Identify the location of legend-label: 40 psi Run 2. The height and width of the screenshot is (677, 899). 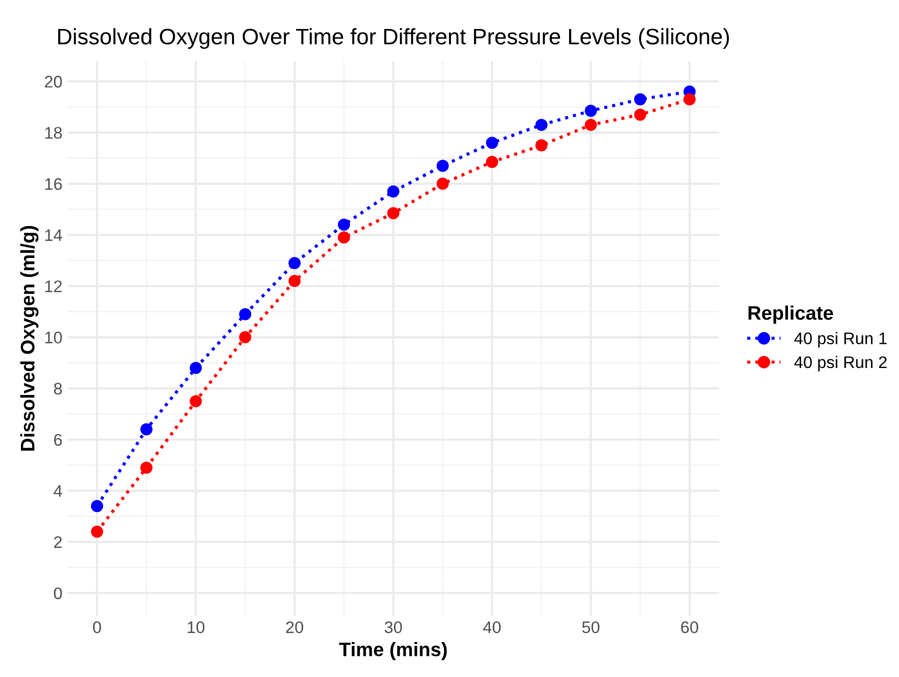
(840, 364).